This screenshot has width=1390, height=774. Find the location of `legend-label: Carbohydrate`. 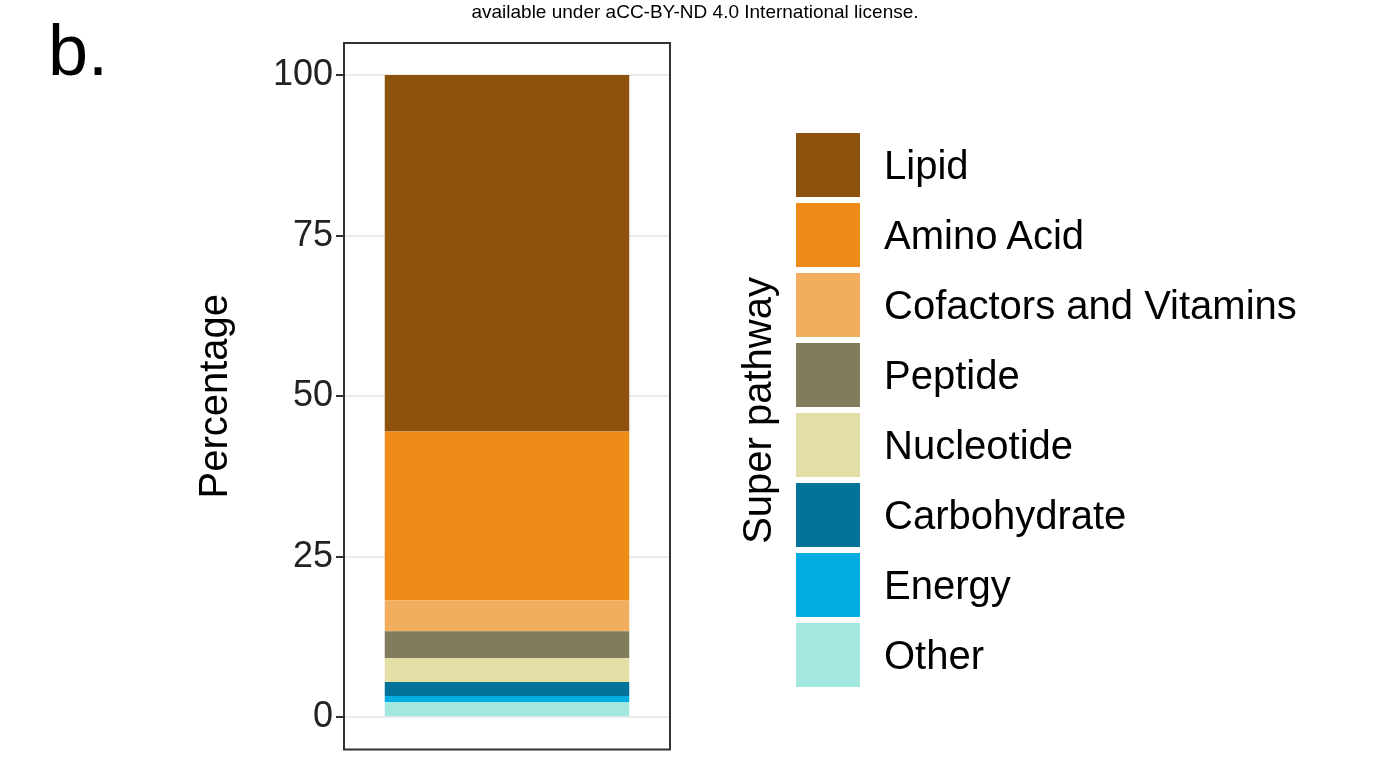

legend-label: Carbohydrate is located at coordinates (1005, 515).